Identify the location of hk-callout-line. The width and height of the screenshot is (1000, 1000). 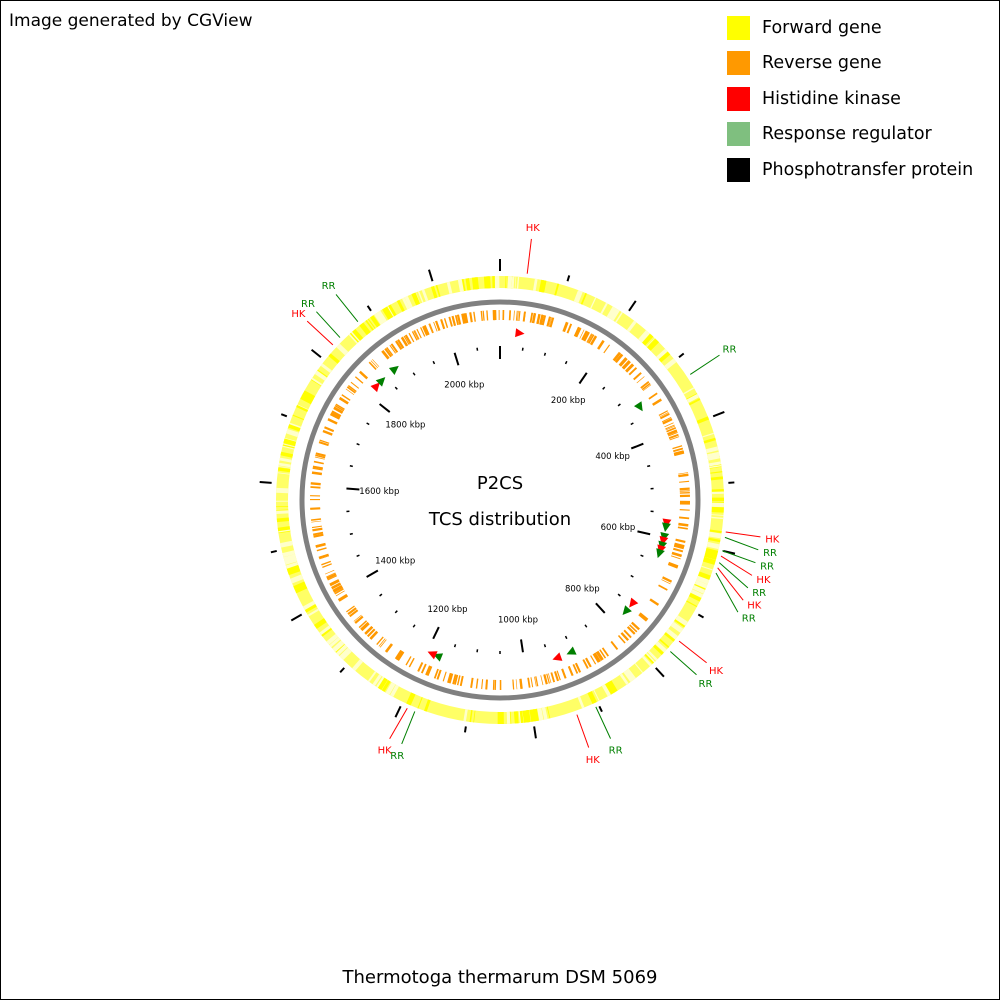
(692, 652).